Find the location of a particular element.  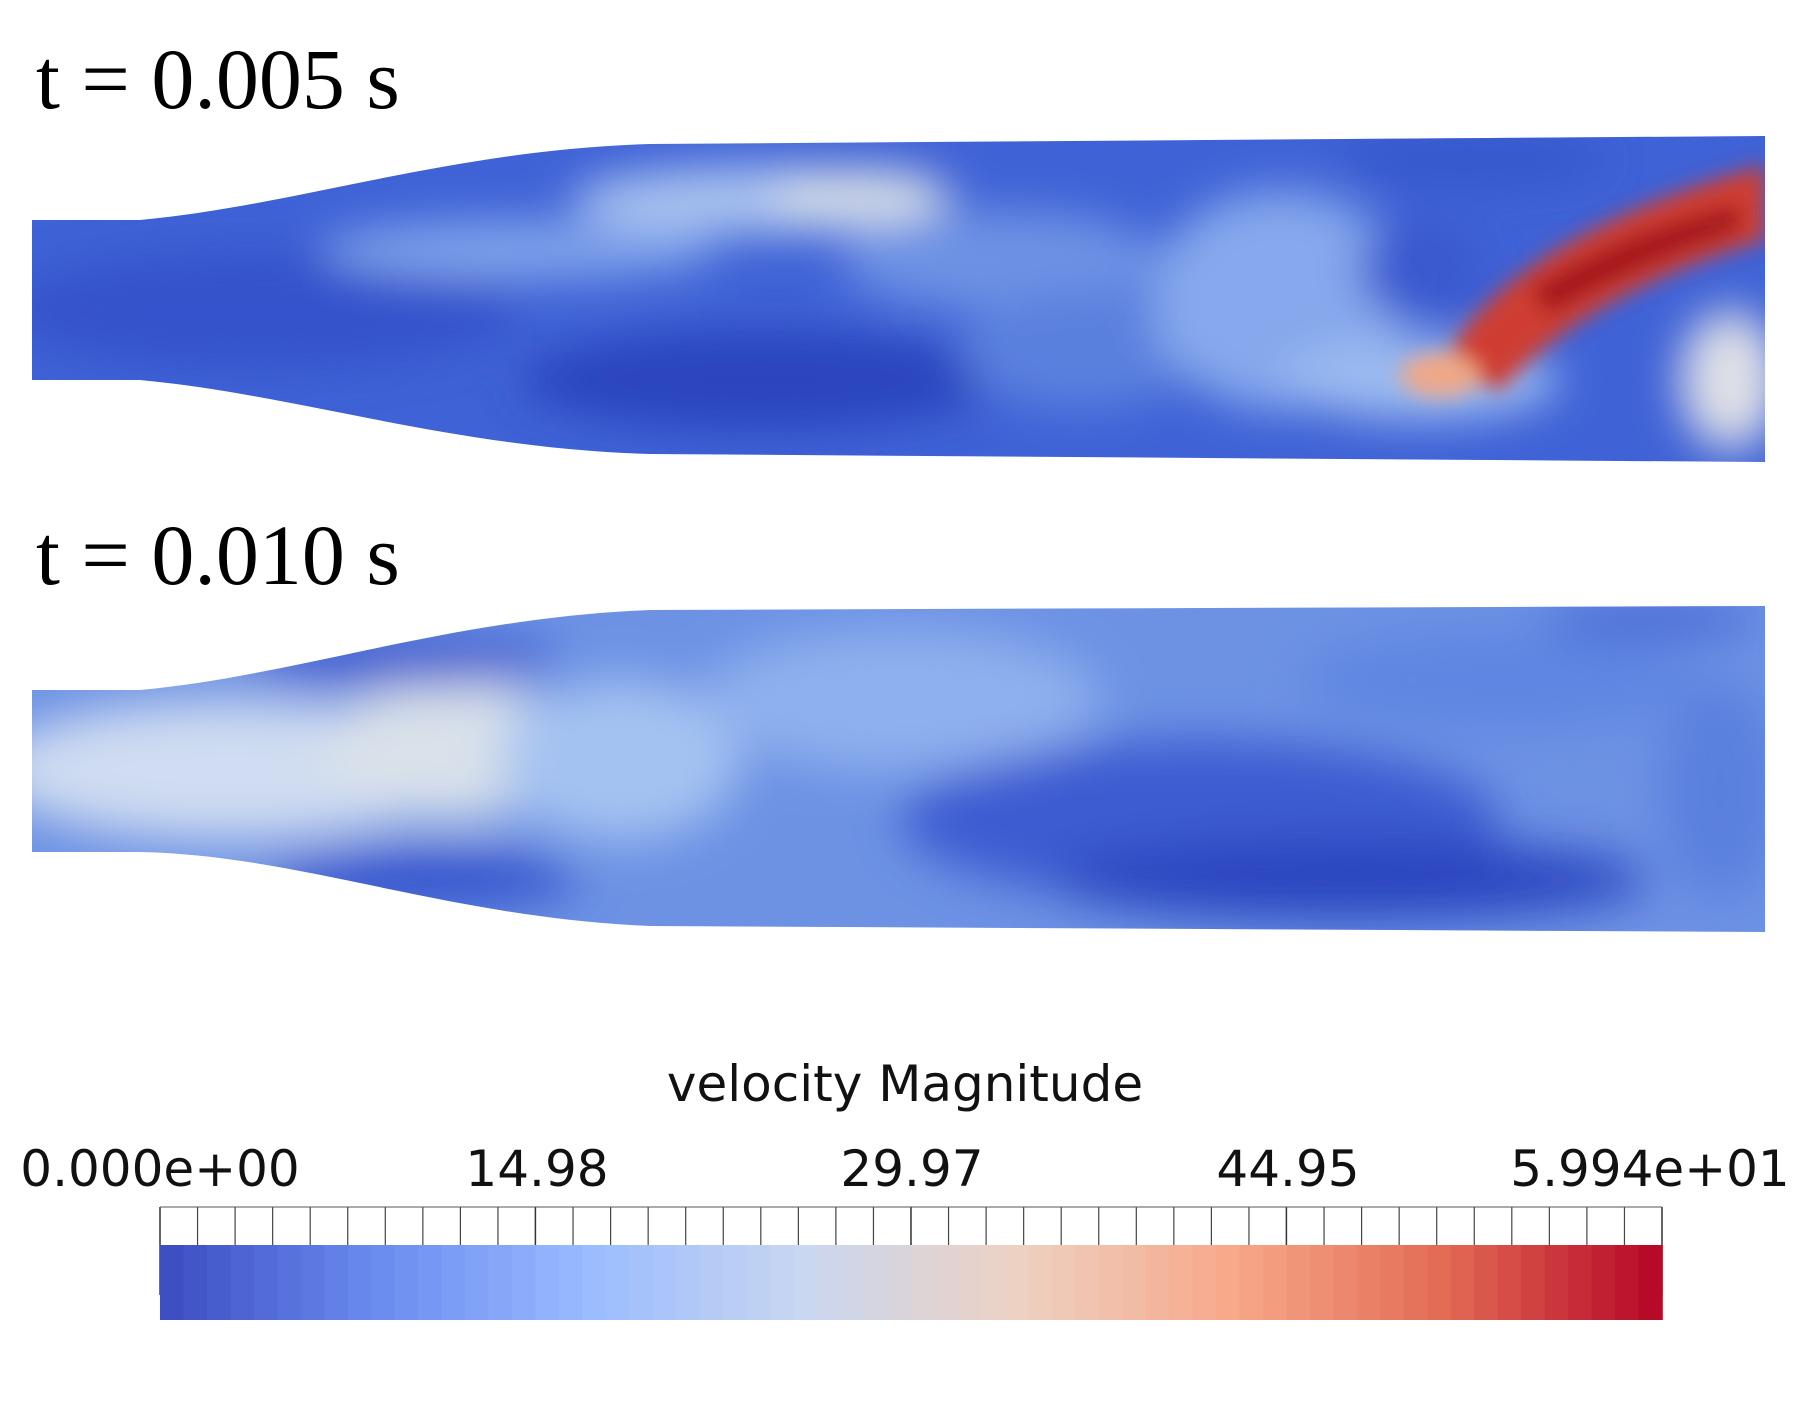

colorbar is located at coordinates (911, 1263).